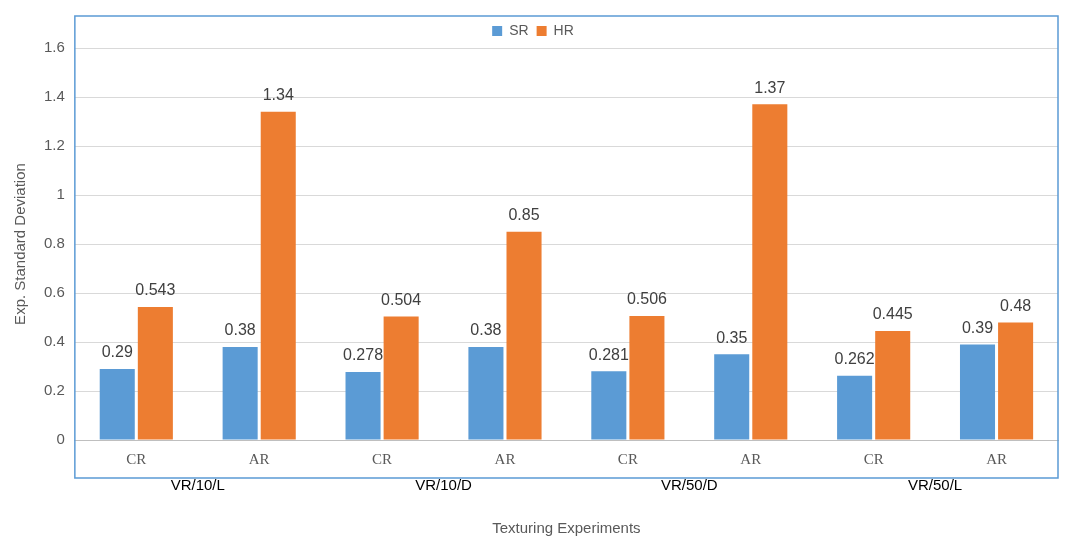  Describe the element at coordinates (363, 355) in the screenshot. I see `data-label: 0.278` at that location.